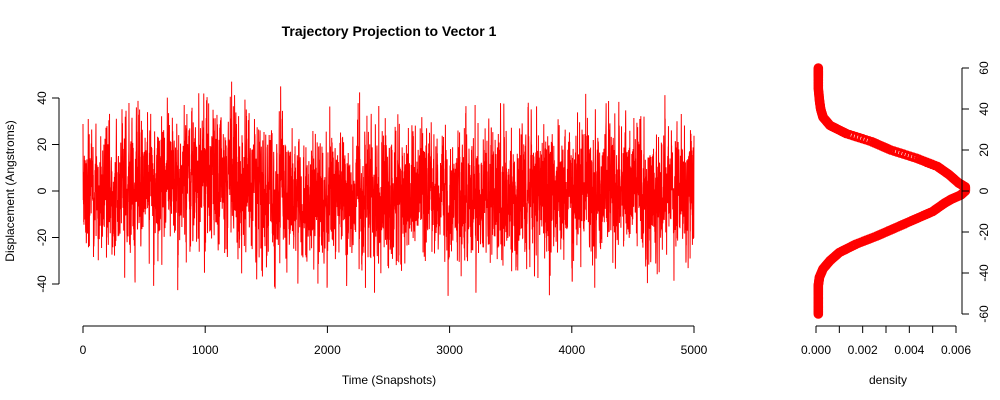 This screenshot has height=400, width=1000. What do you see at coordinates (449, 350) in the screenshot?
I see `x-tick-label: 3000` at bounding box center [449, 350].